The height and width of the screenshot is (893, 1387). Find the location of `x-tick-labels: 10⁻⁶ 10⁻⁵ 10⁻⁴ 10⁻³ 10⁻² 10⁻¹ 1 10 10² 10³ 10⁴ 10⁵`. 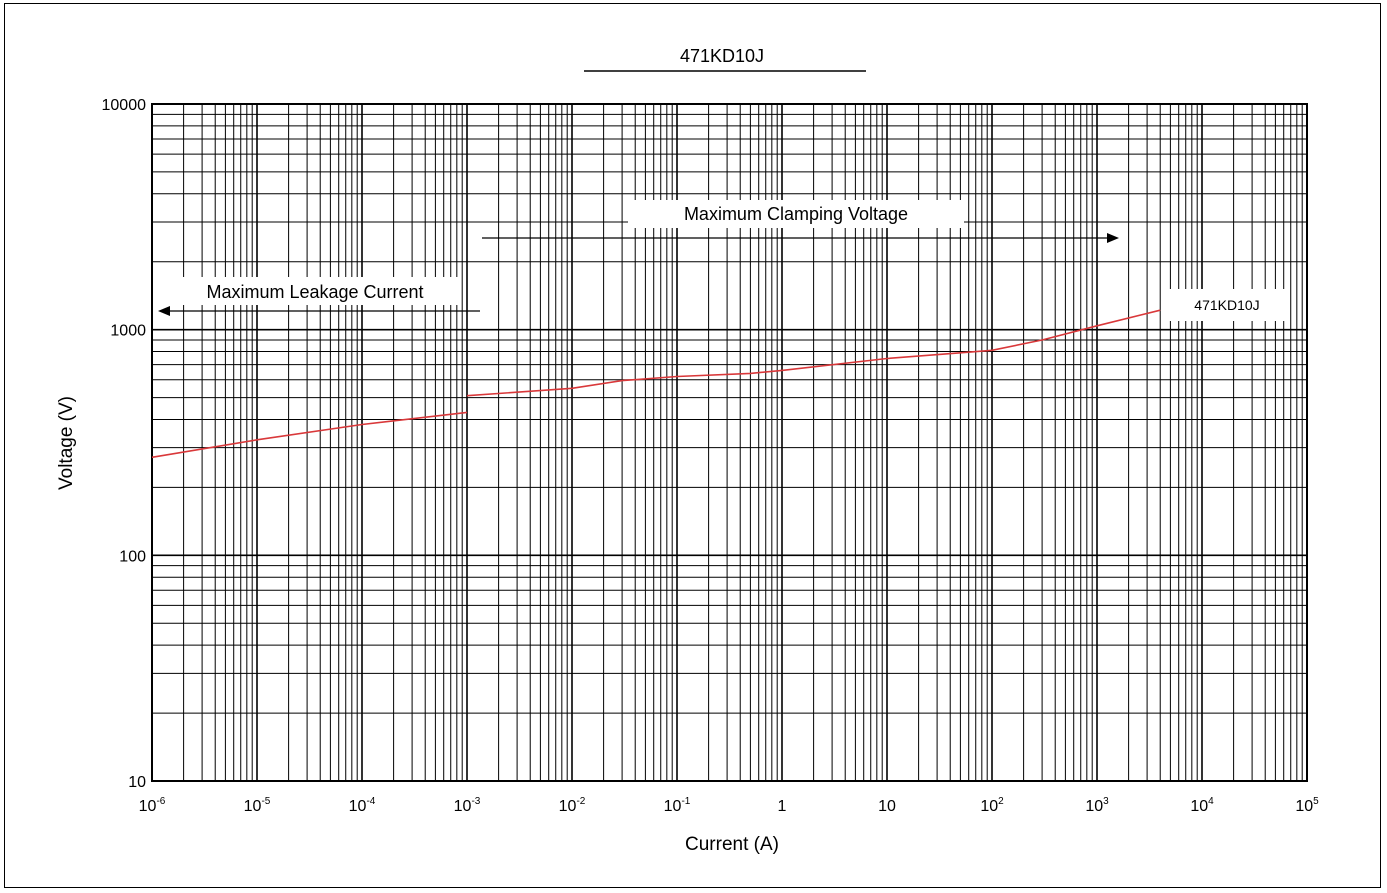

x-tick-labels: 10⁻⁶ 10⁻⁵ 10⁻⁴ 10⁻³ 10⁻² 10⁻¹ 1 10 10² 10³ 10⁴ 10⁵ is located at coordinates (729, 805).